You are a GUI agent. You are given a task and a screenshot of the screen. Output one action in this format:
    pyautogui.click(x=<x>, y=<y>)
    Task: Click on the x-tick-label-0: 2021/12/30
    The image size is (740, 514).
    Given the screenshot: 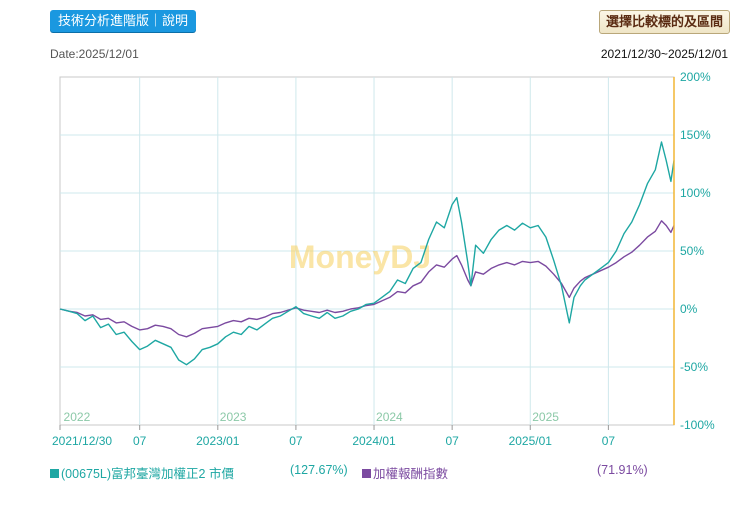 What is the action you would take?
    pyautogui.click(x=82, y=441)
    